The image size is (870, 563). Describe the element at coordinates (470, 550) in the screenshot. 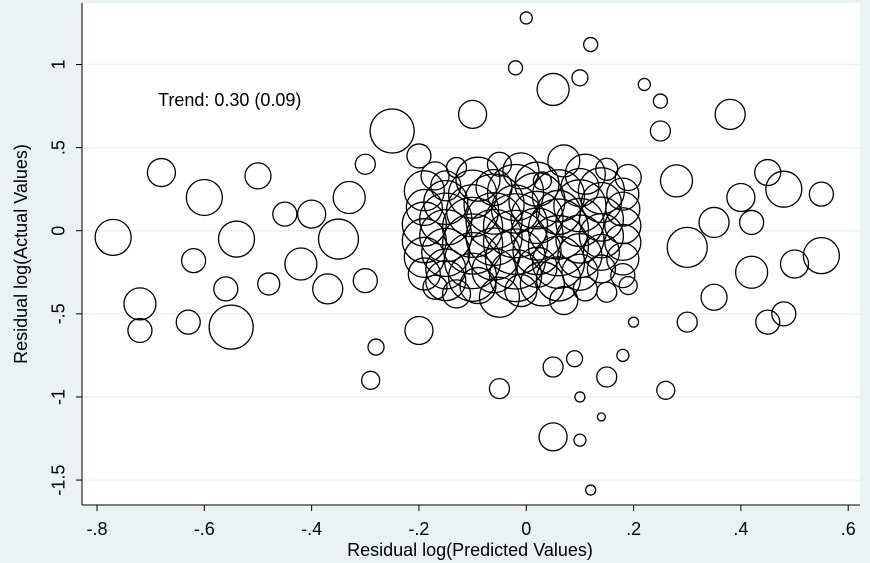

I see `x-axis-label: Residual log(Predicted Values)` at that location.